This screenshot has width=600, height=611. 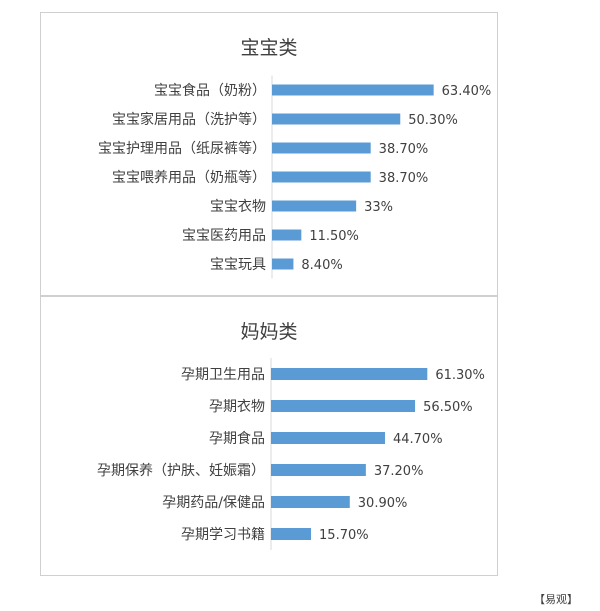 I want to click on source-label: 【易观】, so click(x=556, y=599).